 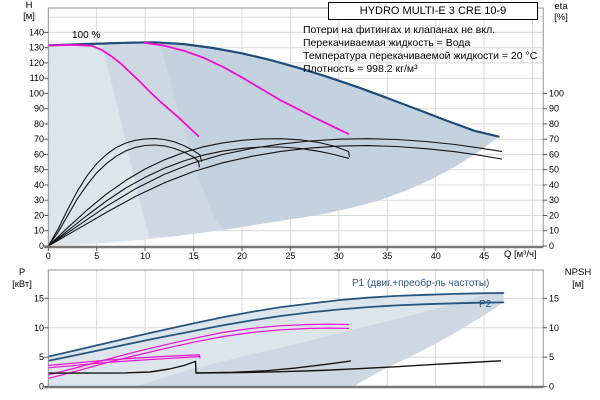 I want to click on h-axis-label: H, so click(x=29, y=5).